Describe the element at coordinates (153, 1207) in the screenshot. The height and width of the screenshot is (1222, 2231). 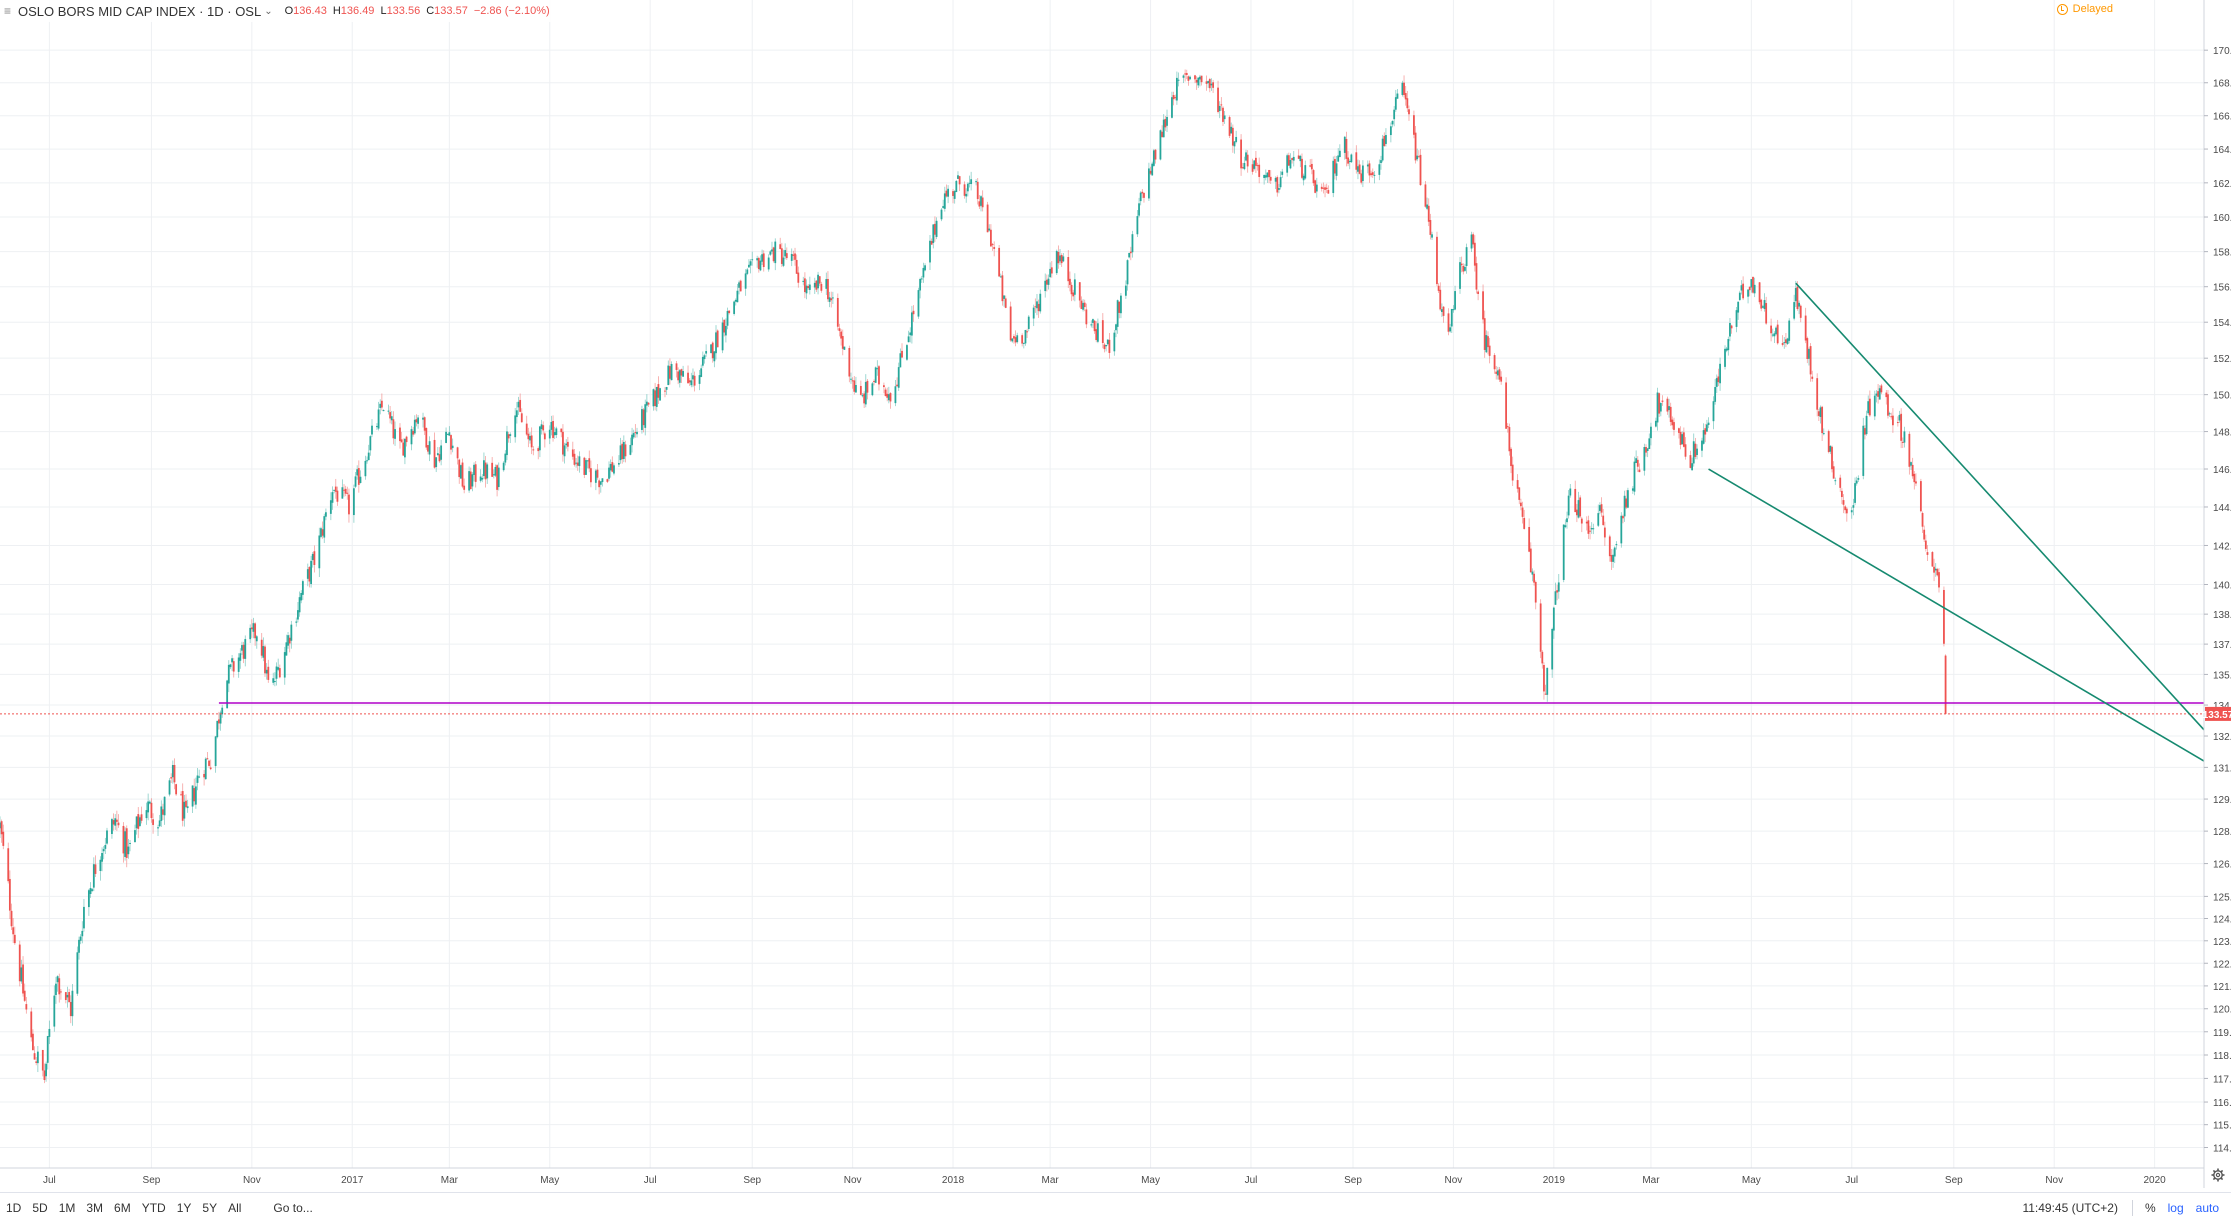
I see `range-ytd-button: YTD` at that location.